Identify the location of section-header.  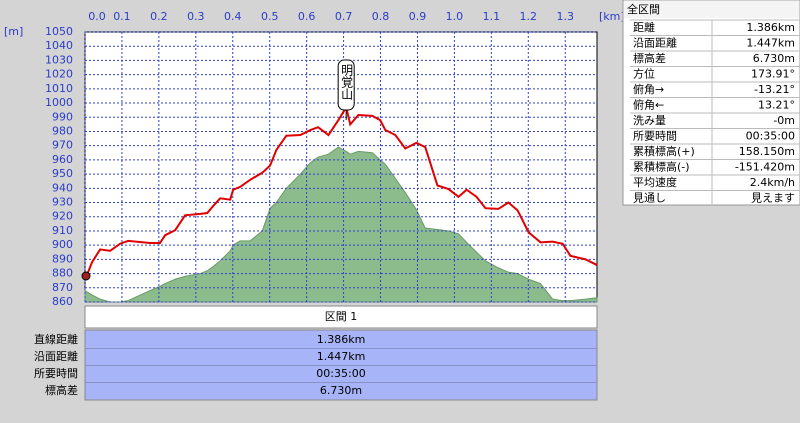
(341, 317).